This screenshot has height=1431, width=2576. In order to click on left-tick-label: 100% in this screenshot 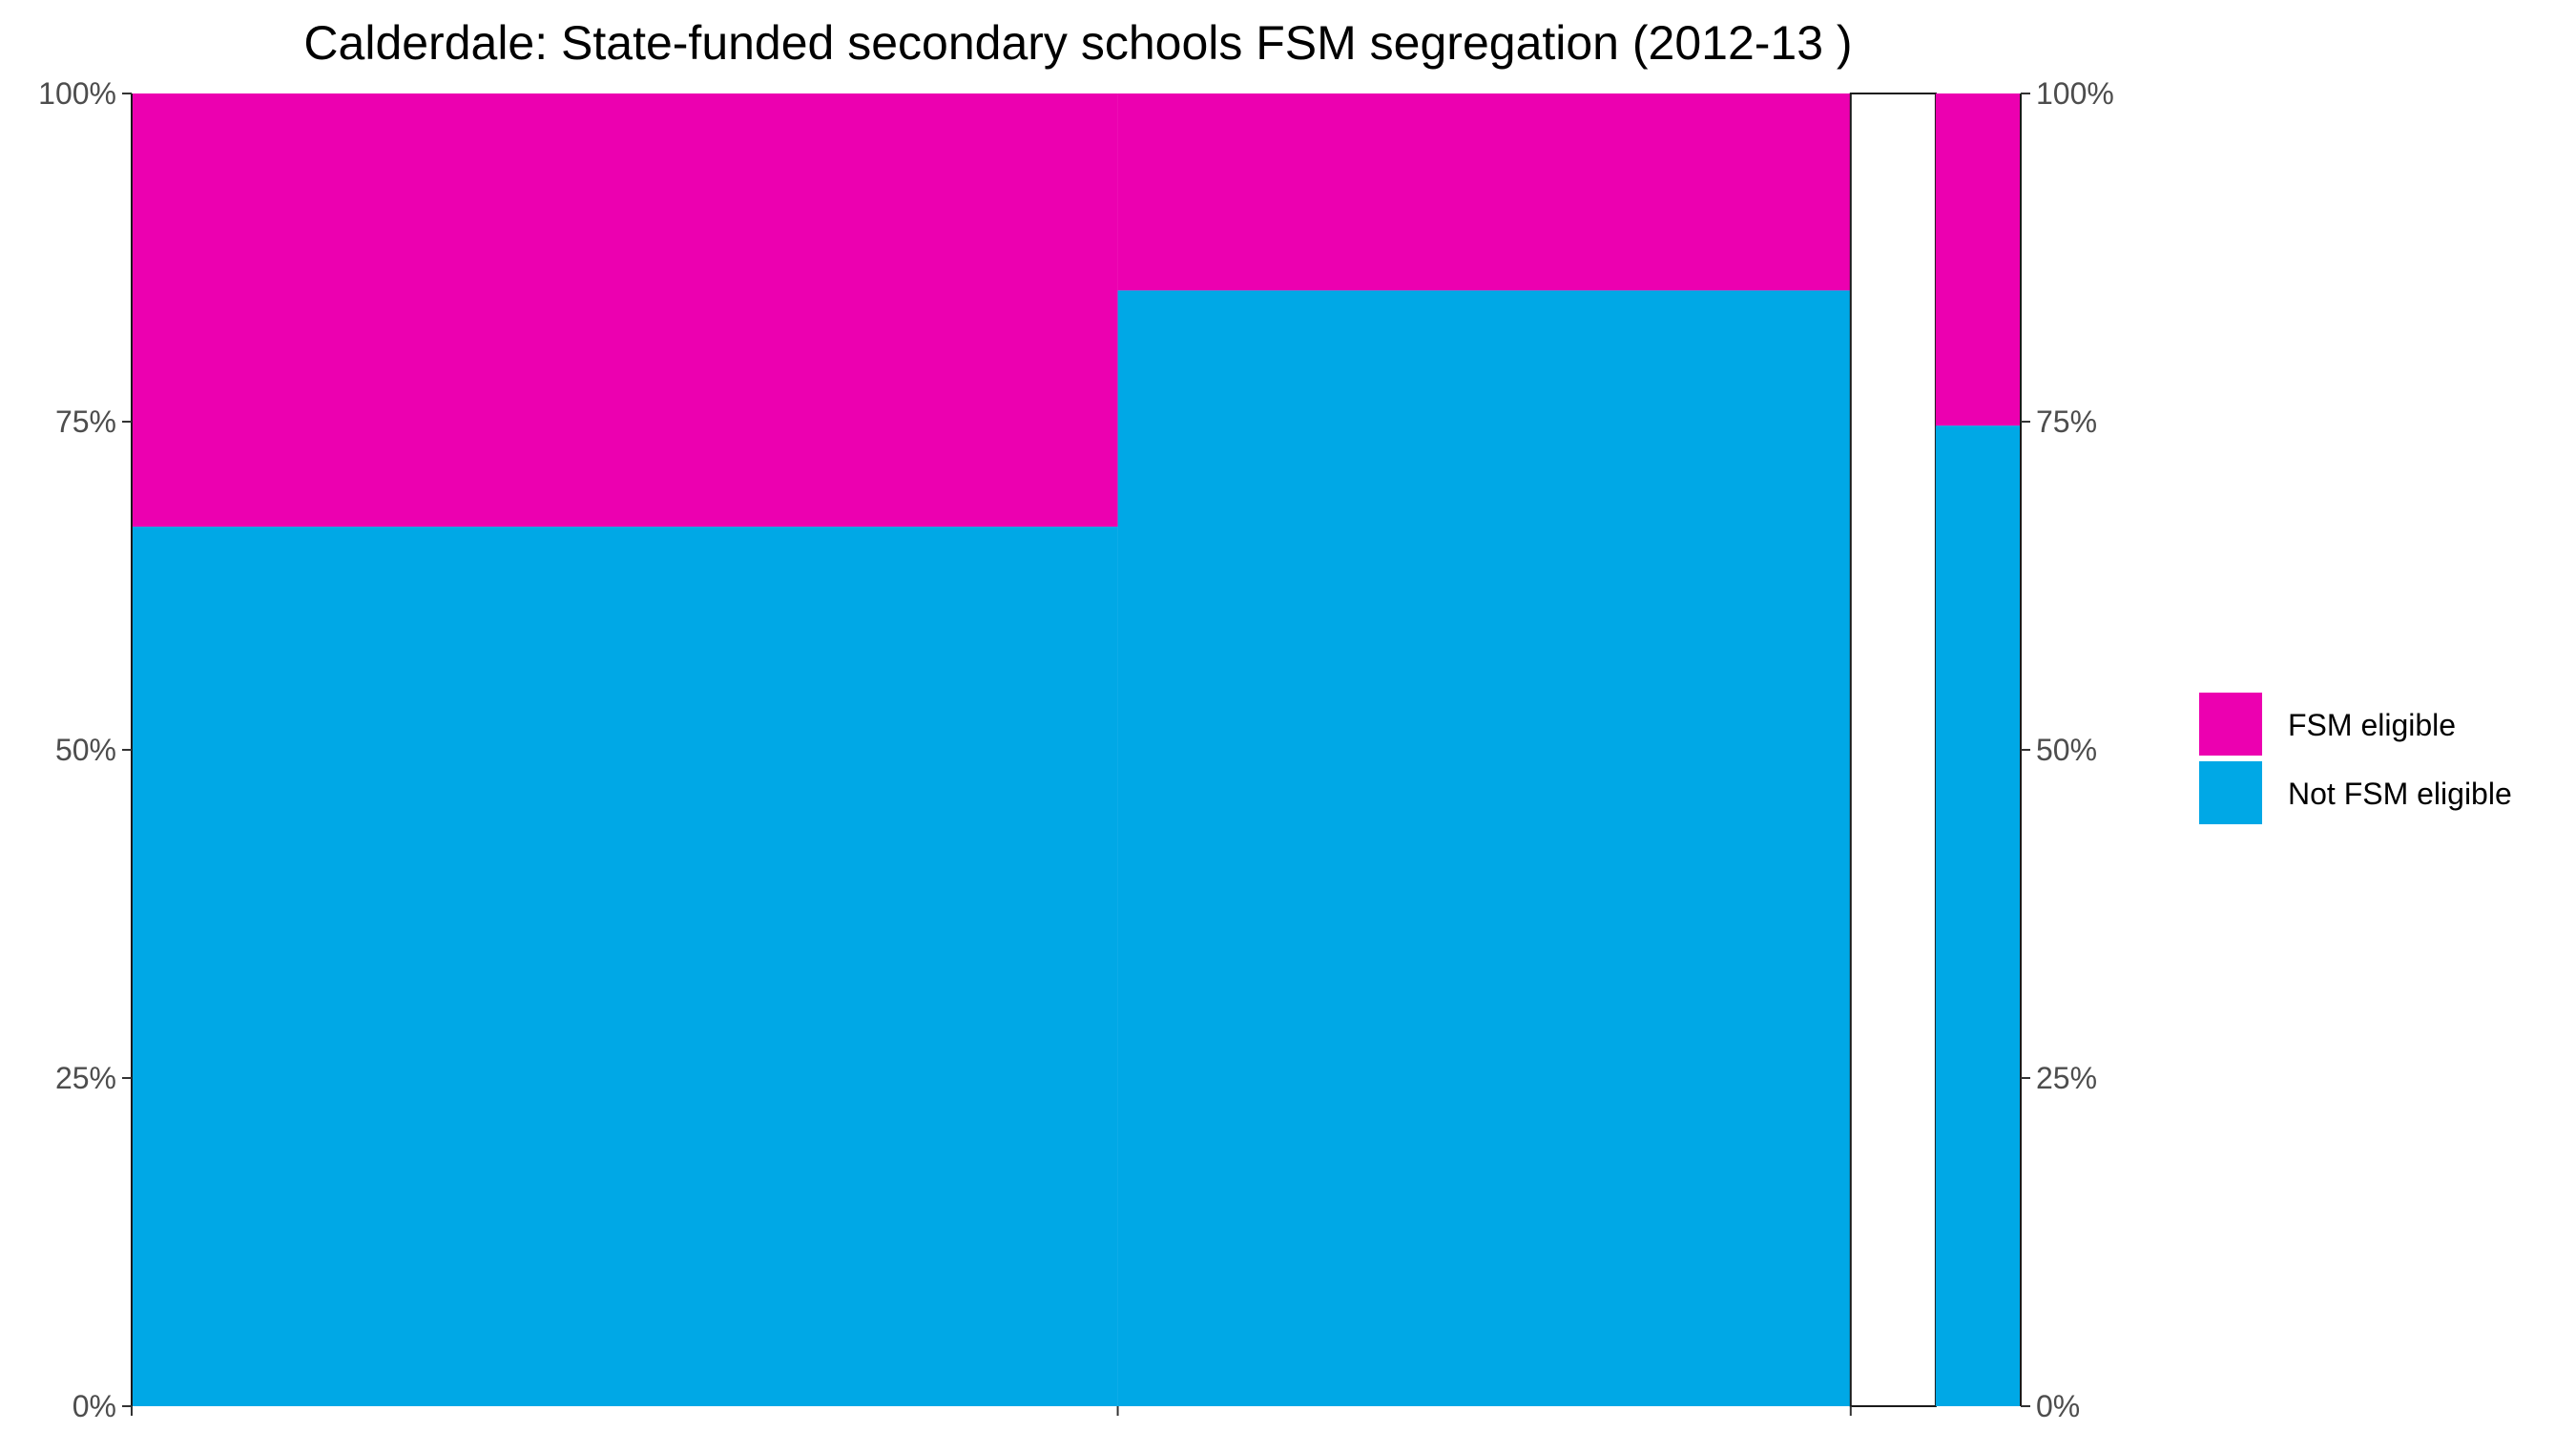, I will do `click(77, 93)`.